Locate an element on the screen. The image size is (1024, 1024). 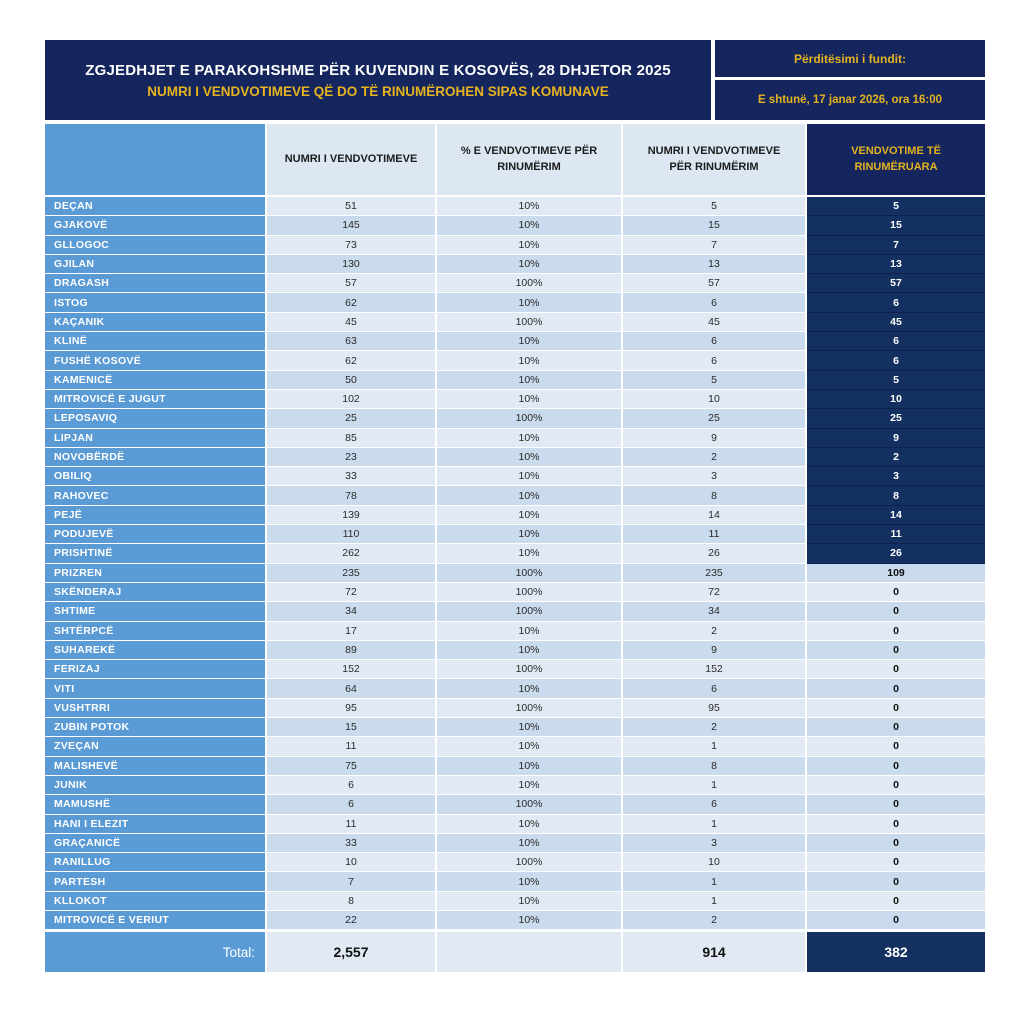
recounted-cell: 10 is located at coordinates (896, 399).